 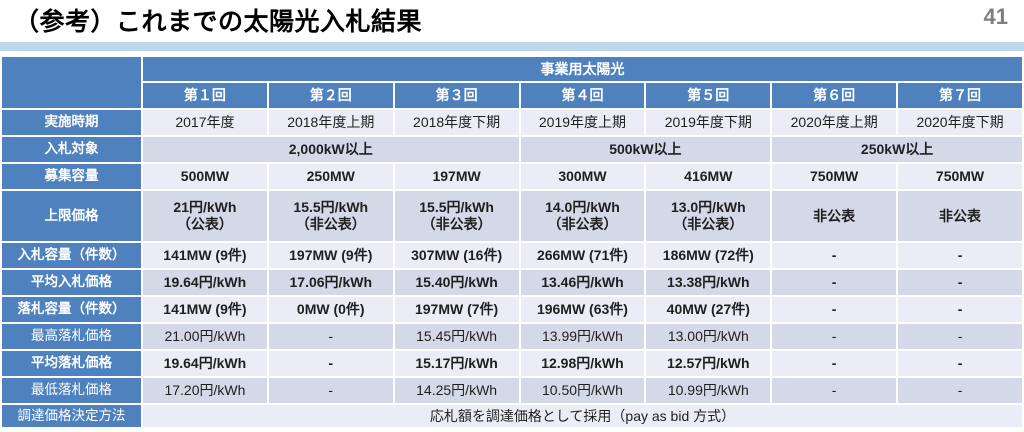 What do you see at coordinates (218, 22) in the screenshot?
I see `page-title: （参考）これまでの太陽光入札結果` at bounding box center [218, 22].